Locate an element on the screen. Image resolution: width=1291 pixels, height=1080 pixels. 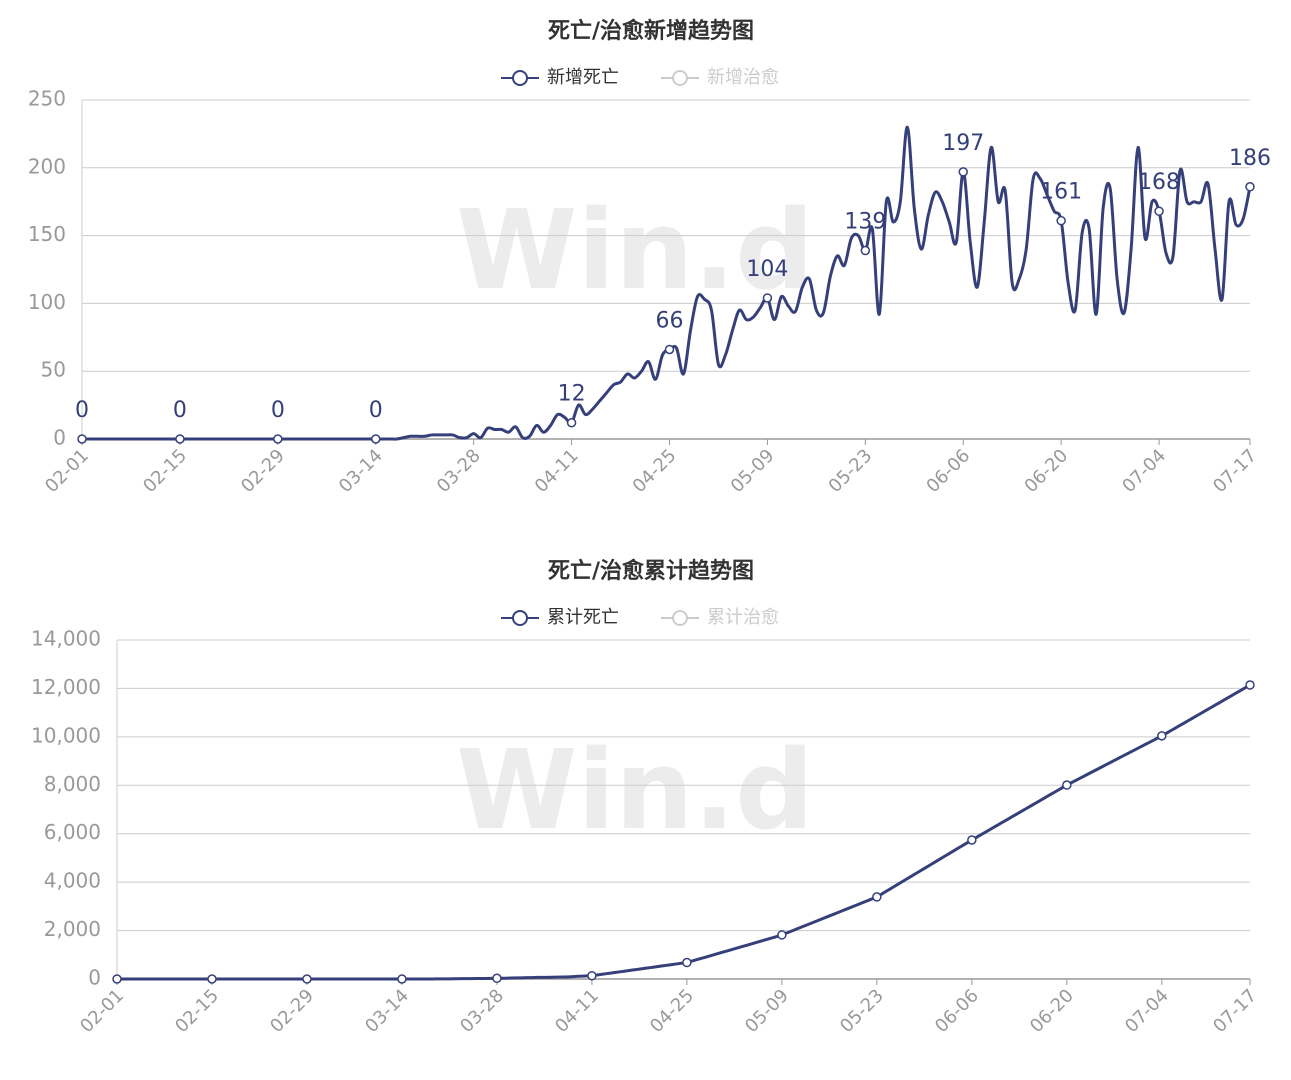
y-tick-label: 150 is located at coordinates (47, 234).